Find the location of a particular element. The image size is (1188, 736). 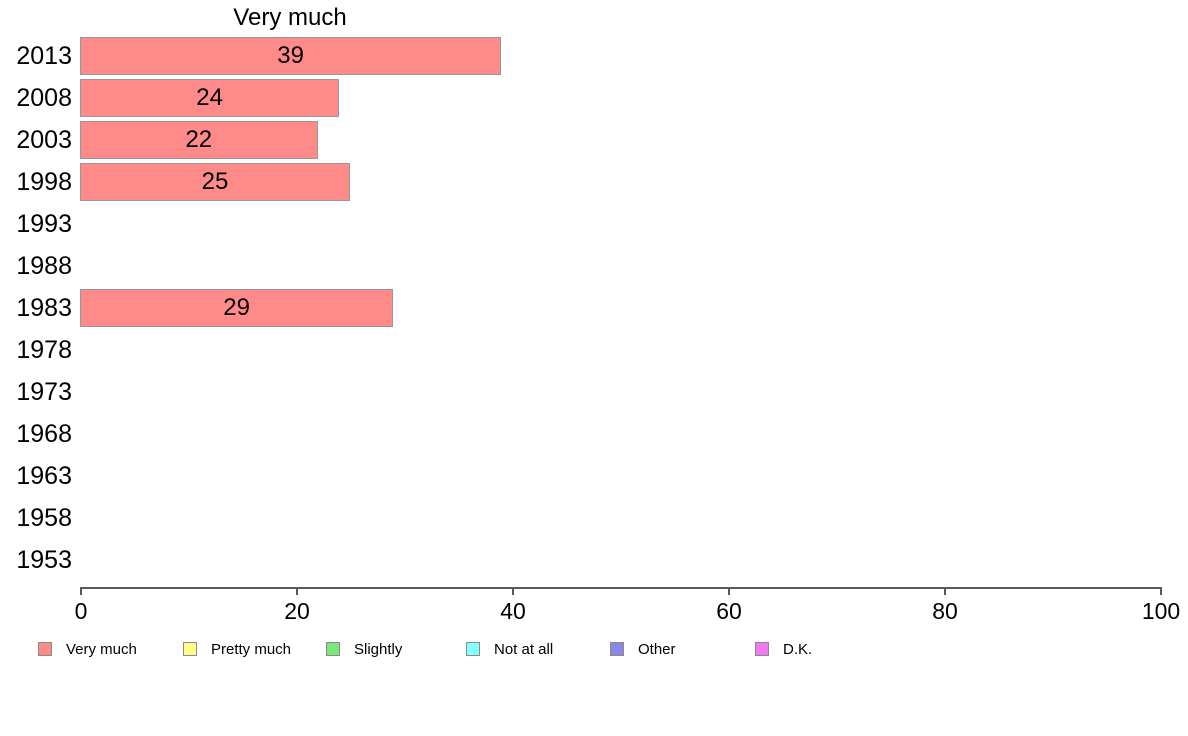

y-axis-label: 1953 is located at coordinates (44, 560).